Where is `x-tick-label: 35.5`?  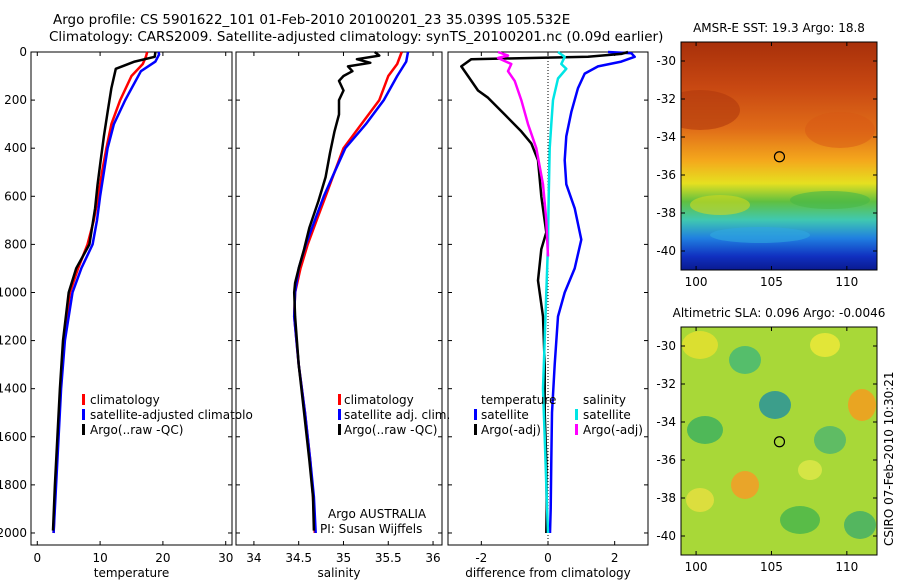
x-tick-label: 35.5 is located at coordinates (388, 558).